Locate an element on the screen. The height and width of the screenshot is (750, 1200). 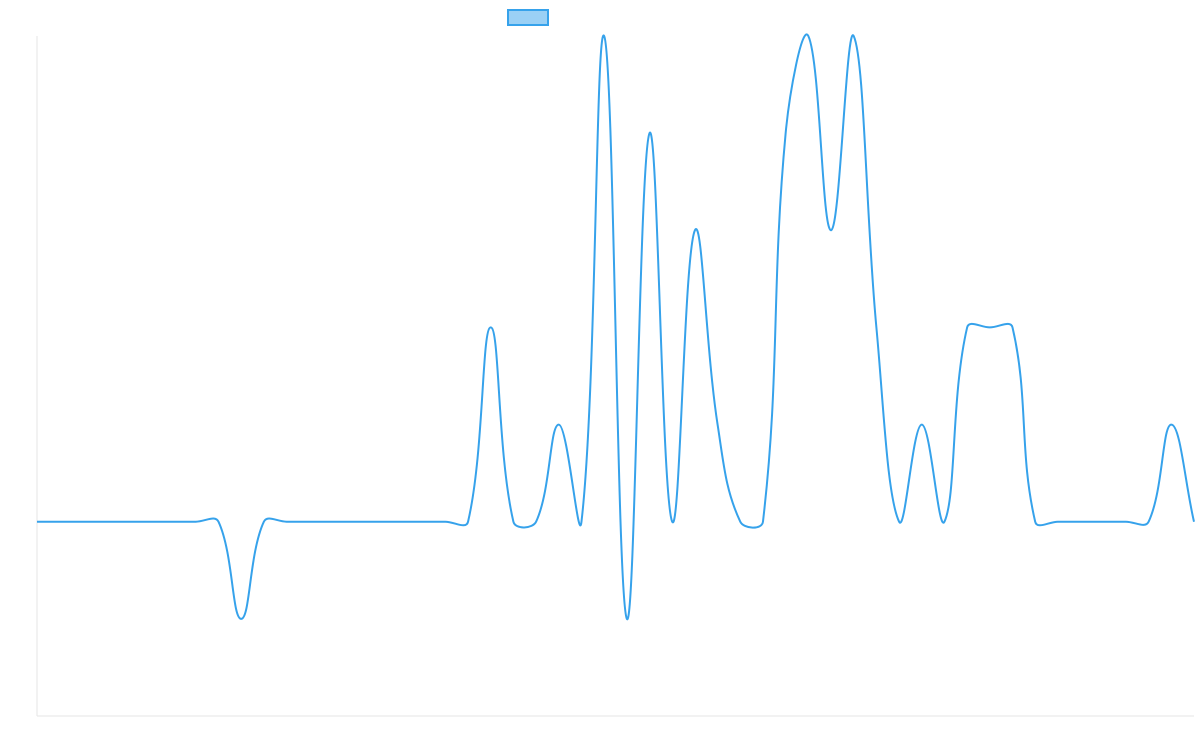
legend-swatch is located at coordinates (528, 17).